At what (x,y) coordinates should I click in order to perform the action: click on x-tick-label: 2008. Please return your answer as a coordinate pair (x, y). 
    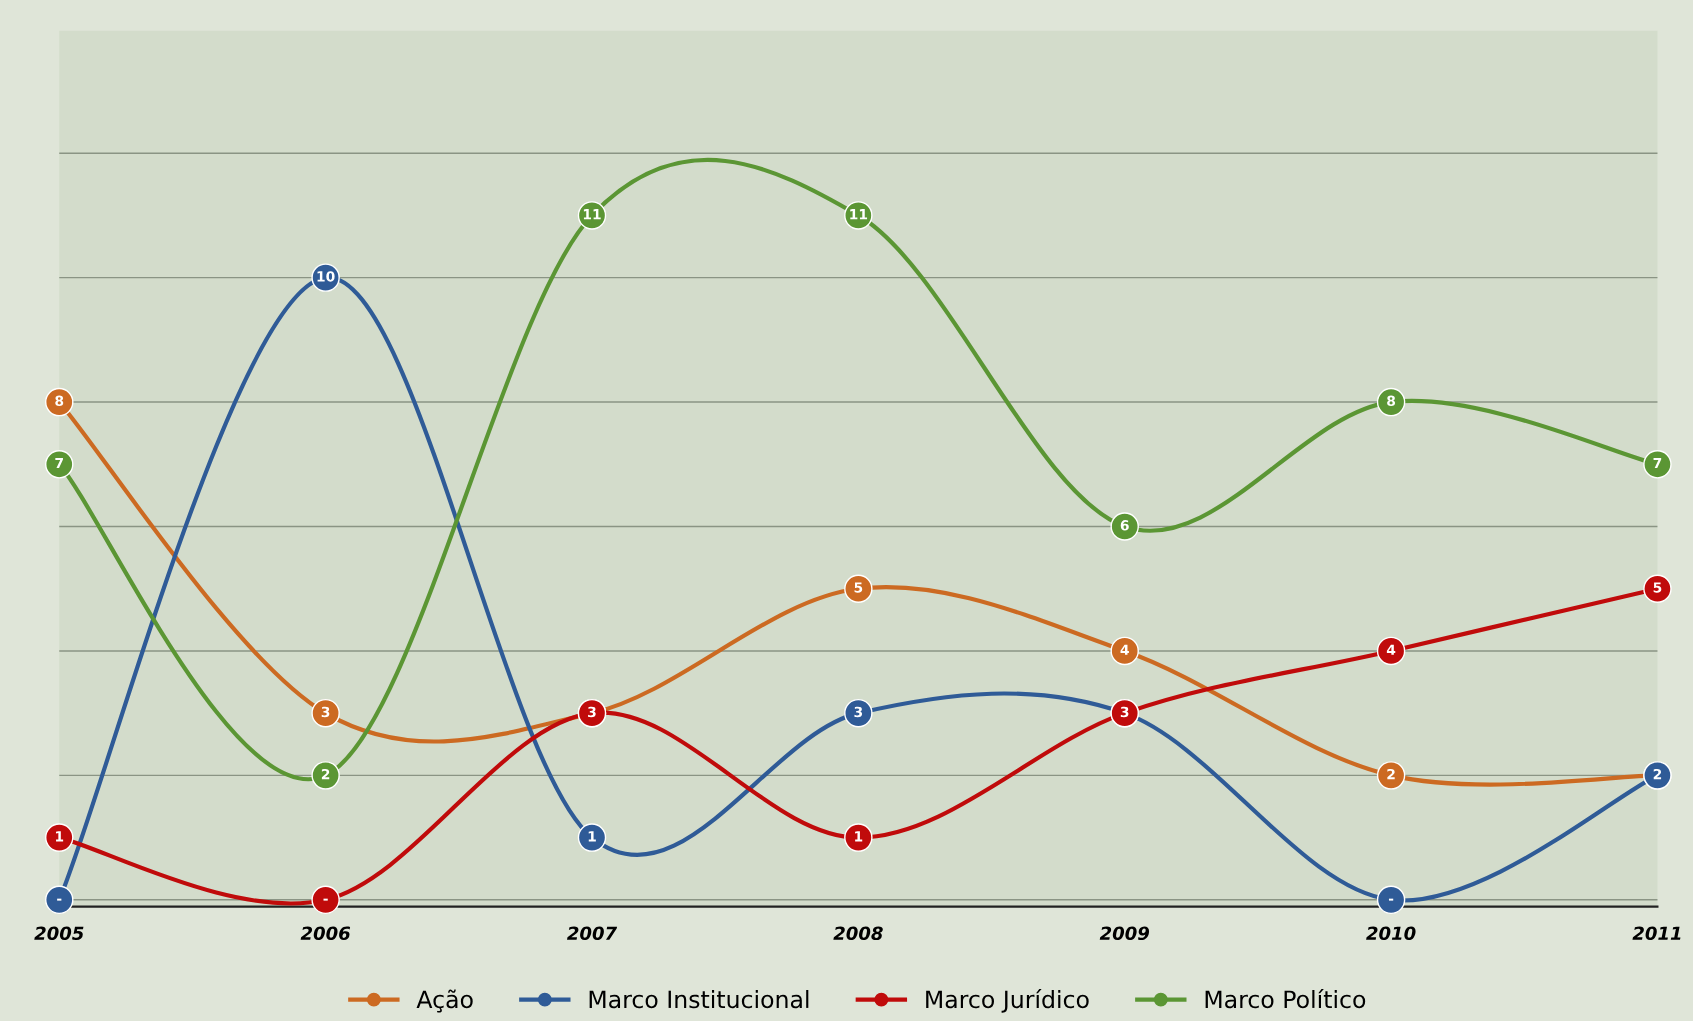
    Looking at the image, I should click on (858, 933).